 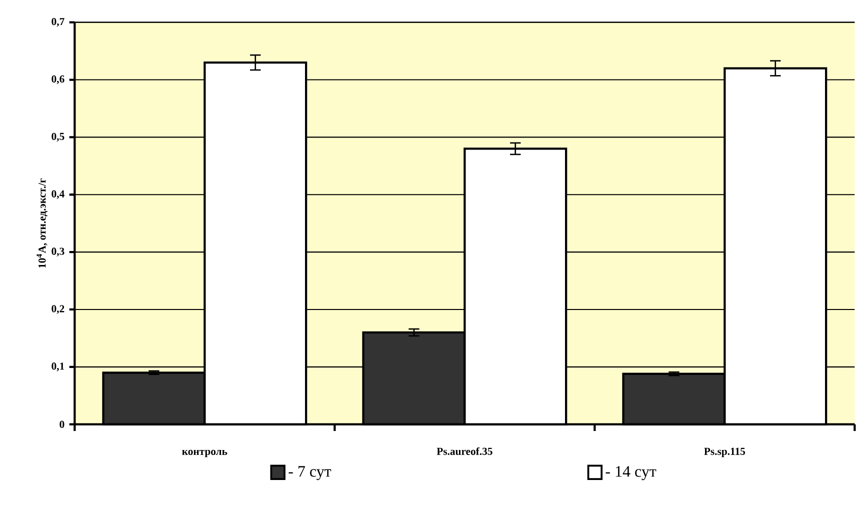 What do you see at coordinates (58, 137) in the screenshot?
I see `y-tick-label: 0,5` at bounding box center [58, 137].